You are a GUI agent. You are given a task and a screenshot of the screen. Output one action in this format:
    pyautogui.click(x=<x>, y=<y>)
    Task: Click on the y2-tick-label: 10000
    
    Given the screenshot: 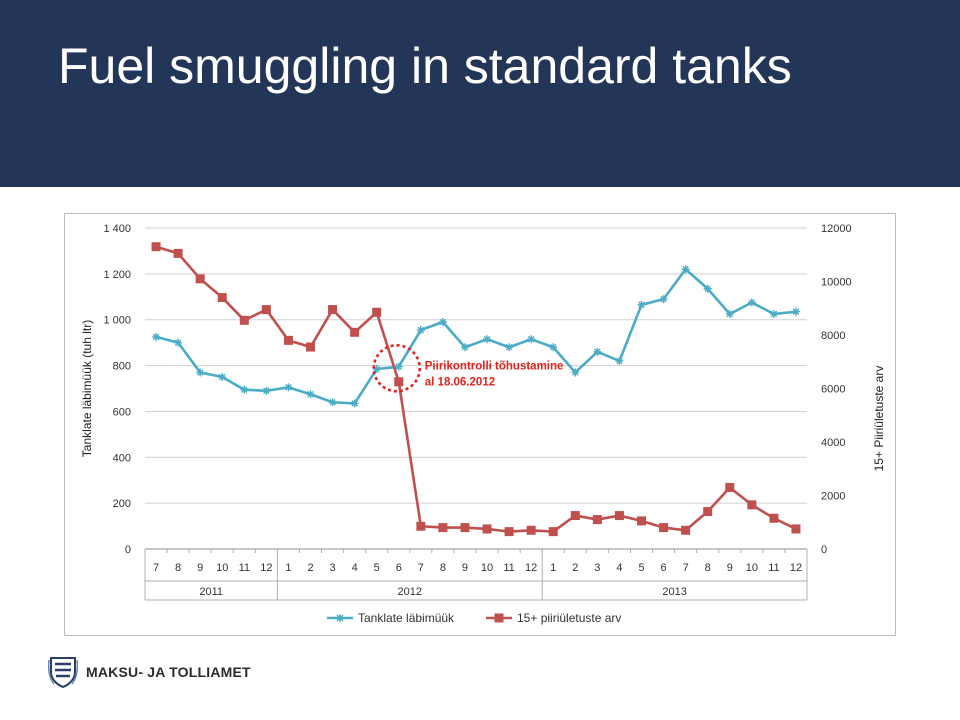 What is the action you would take?
    pyautogui.click(x=836, y=283)
    